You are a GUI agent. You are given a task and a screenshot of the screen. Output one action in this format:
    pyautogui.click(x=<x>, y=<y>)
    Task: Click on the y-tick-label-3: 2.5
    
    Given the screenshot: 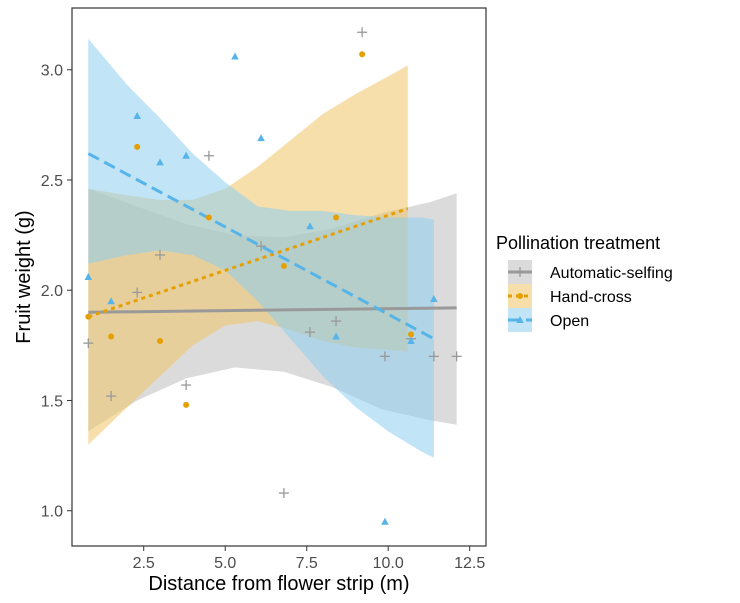 What is the action you would take?
    pyautogui.click(x=52, y=181)
    